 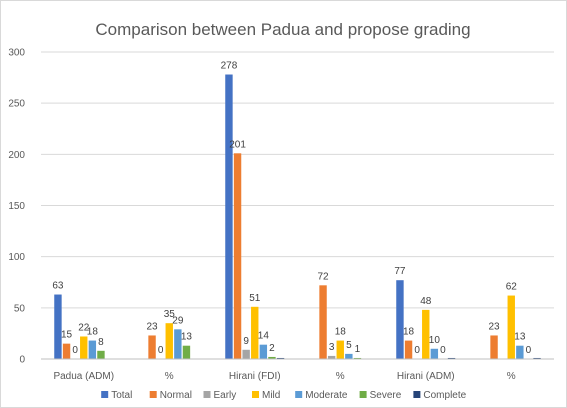 What do you see at coordinates (16, 257) in the screenshot?
I see `y-tick-label: 100` at bounding box center [16, 257].